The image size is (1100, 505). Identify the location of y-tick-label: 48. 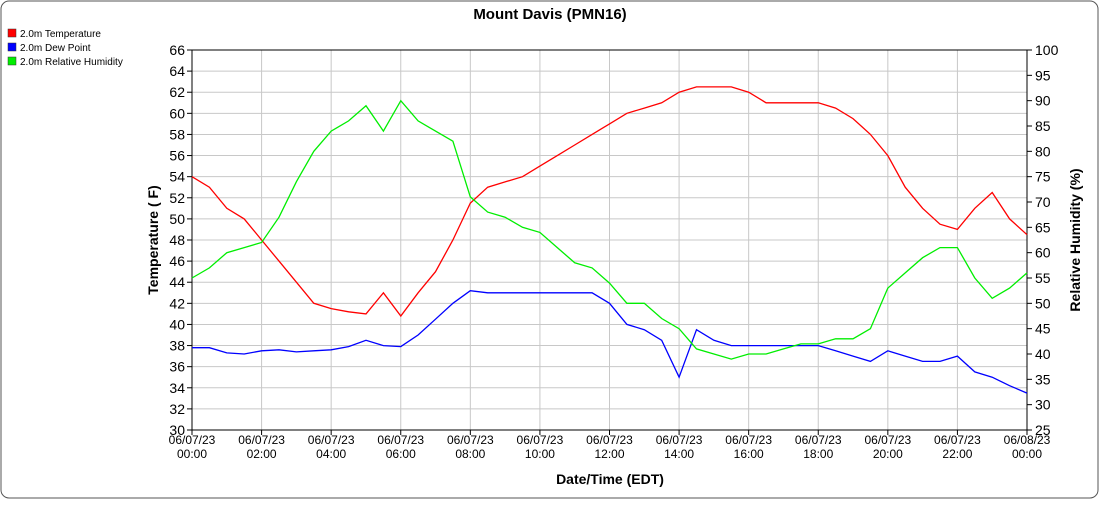
(177, 240).